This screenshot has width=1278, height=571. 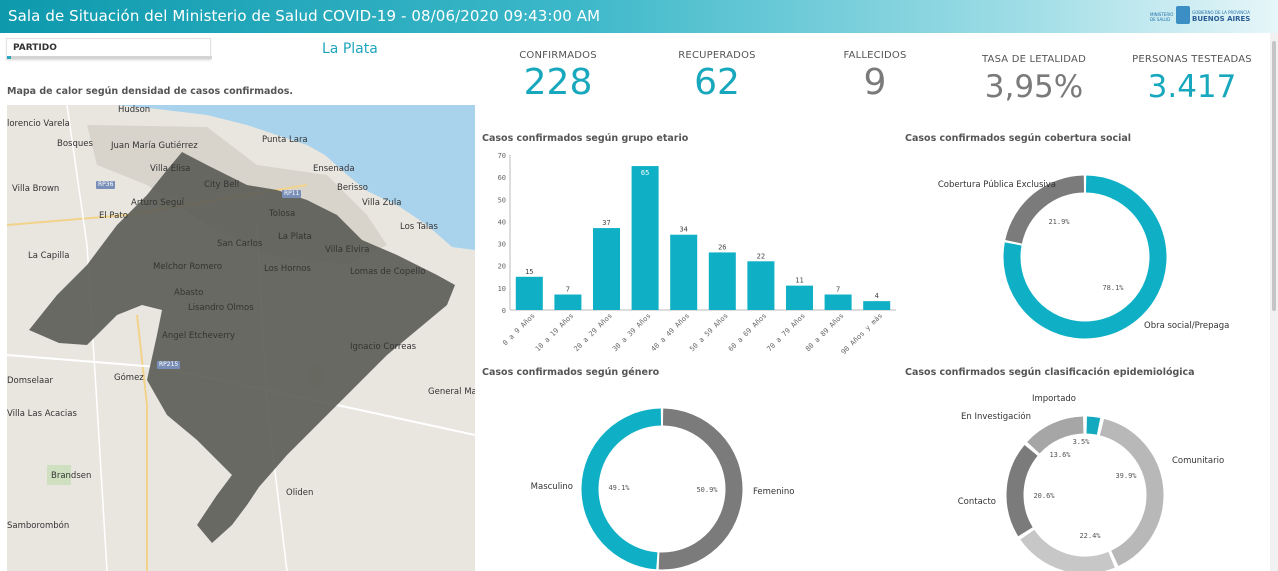 I want to click on partido-filter-bar, so click(x=109, y=57).